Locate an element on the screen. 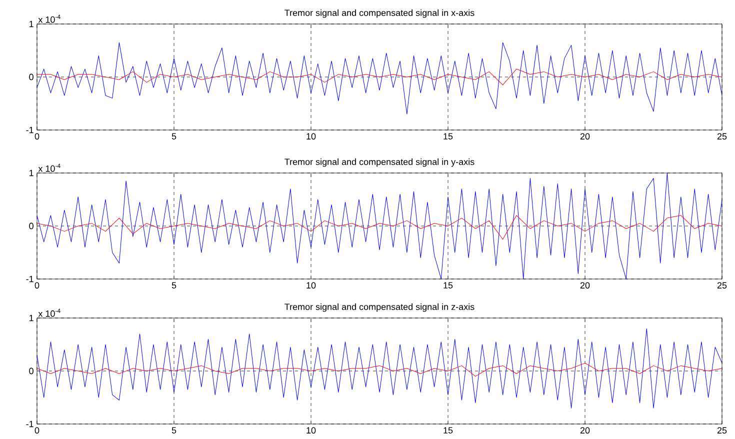 Image resolution: width=735 pixels, height=439 pixels. chart-title: Tremor signal and compensated signal in y-axis is located at coordinates (379, 162).